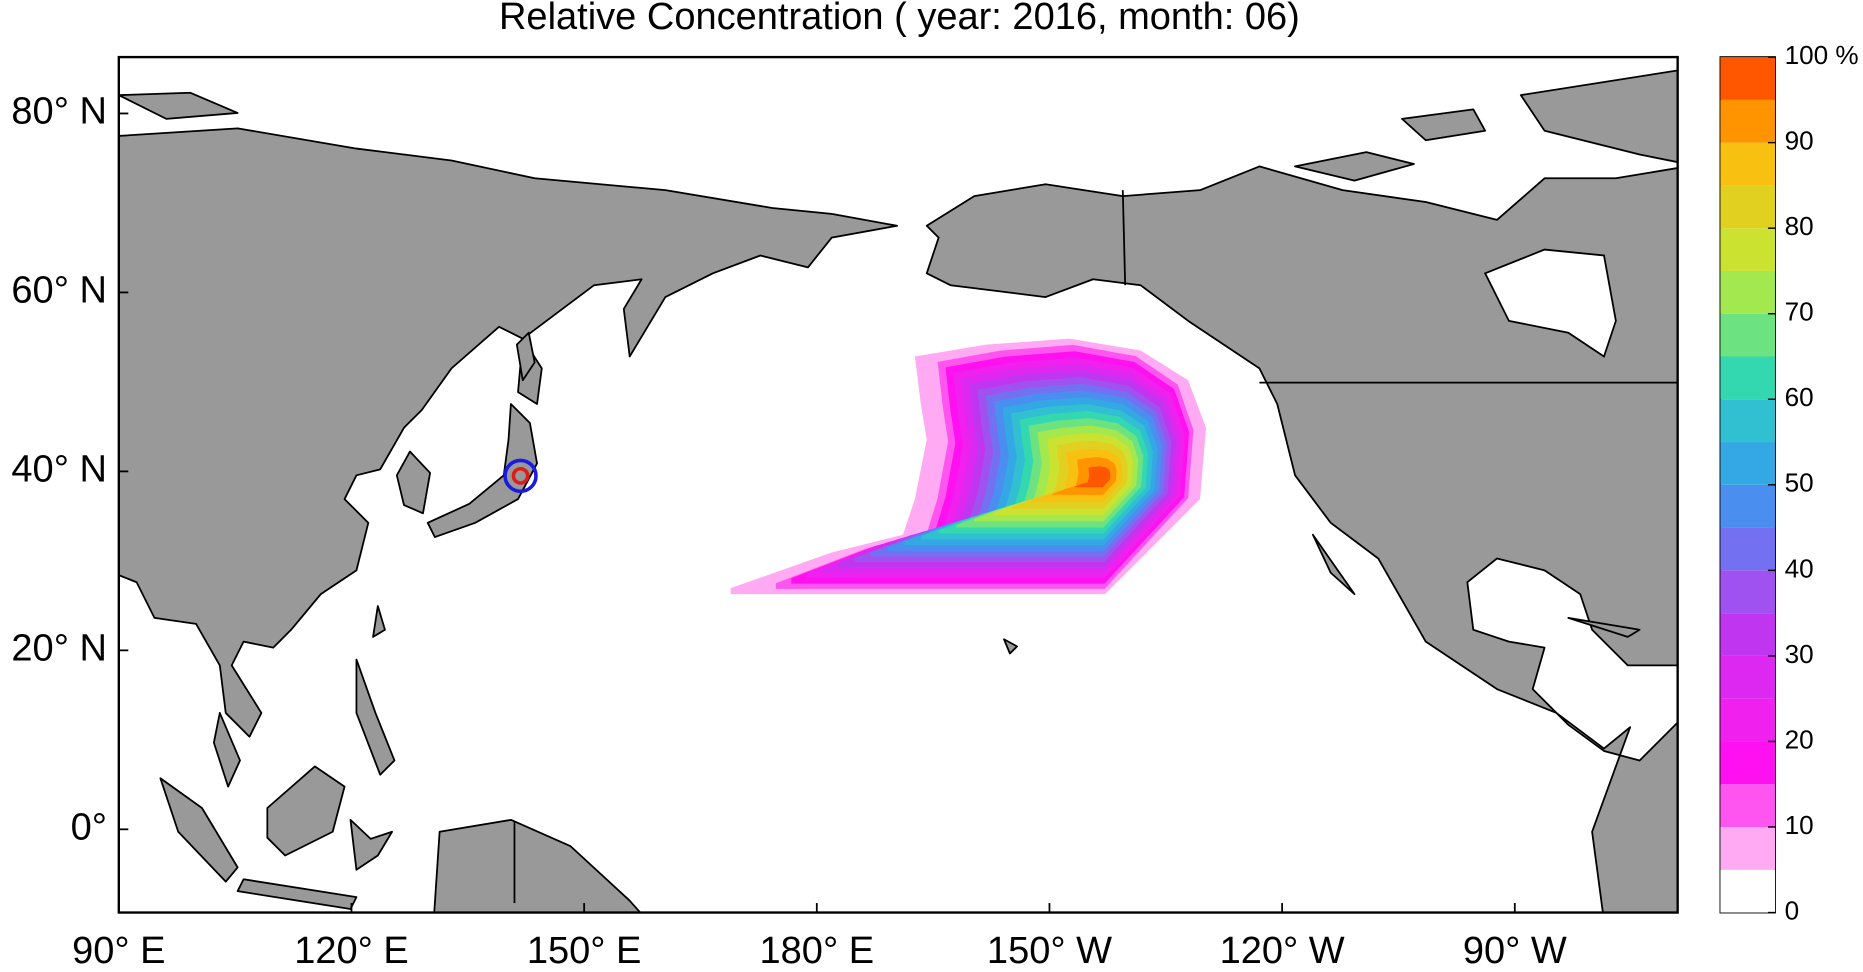 This screenshot has width=1863, height=972. Describe the element at coordinates (525, 356) in the screenshot. I see `sakhalin` at that location.